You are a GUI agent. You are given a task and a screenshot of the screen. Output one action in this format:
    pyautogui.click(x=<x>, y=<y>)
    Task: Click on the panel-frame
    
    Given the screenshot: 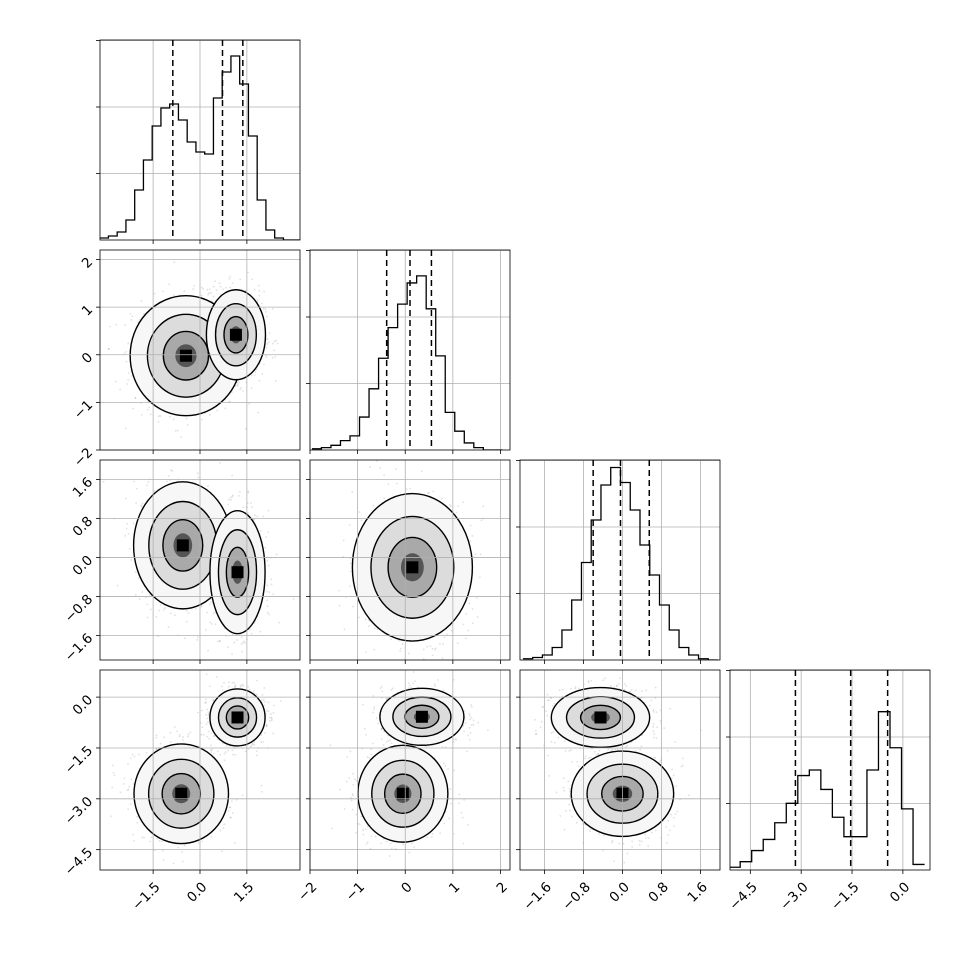 What is the action you would take?
    pyautogui.click(x=410, y=560)
    